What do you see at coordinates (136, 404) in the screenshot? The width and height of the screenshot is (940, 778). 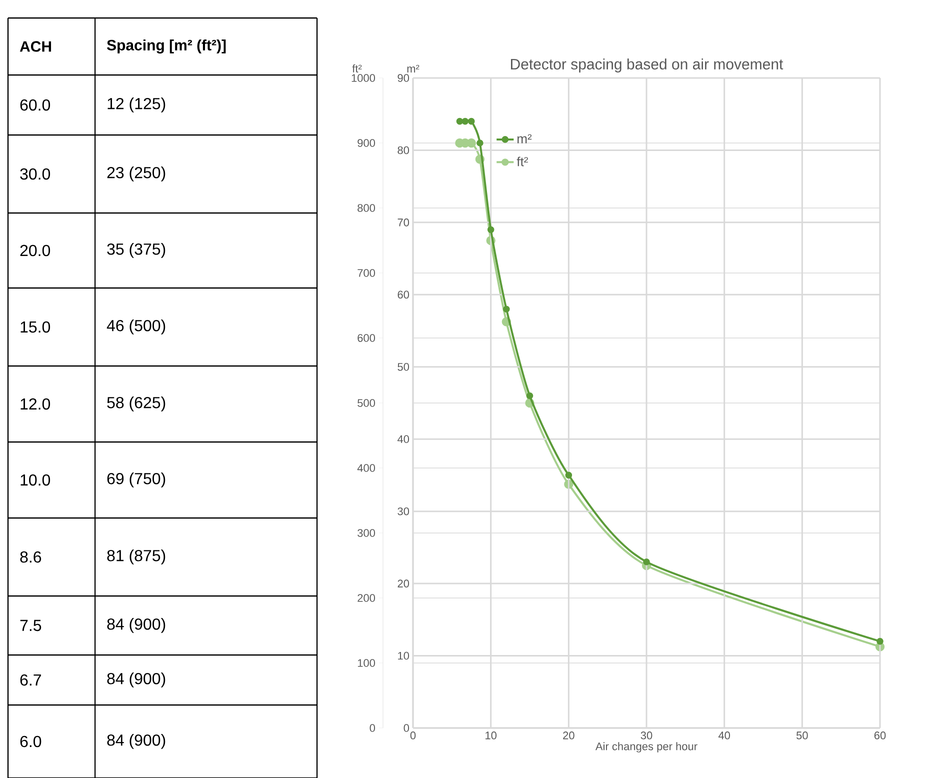 I see `text: 58 (625)` at bounding box center [136, 404].